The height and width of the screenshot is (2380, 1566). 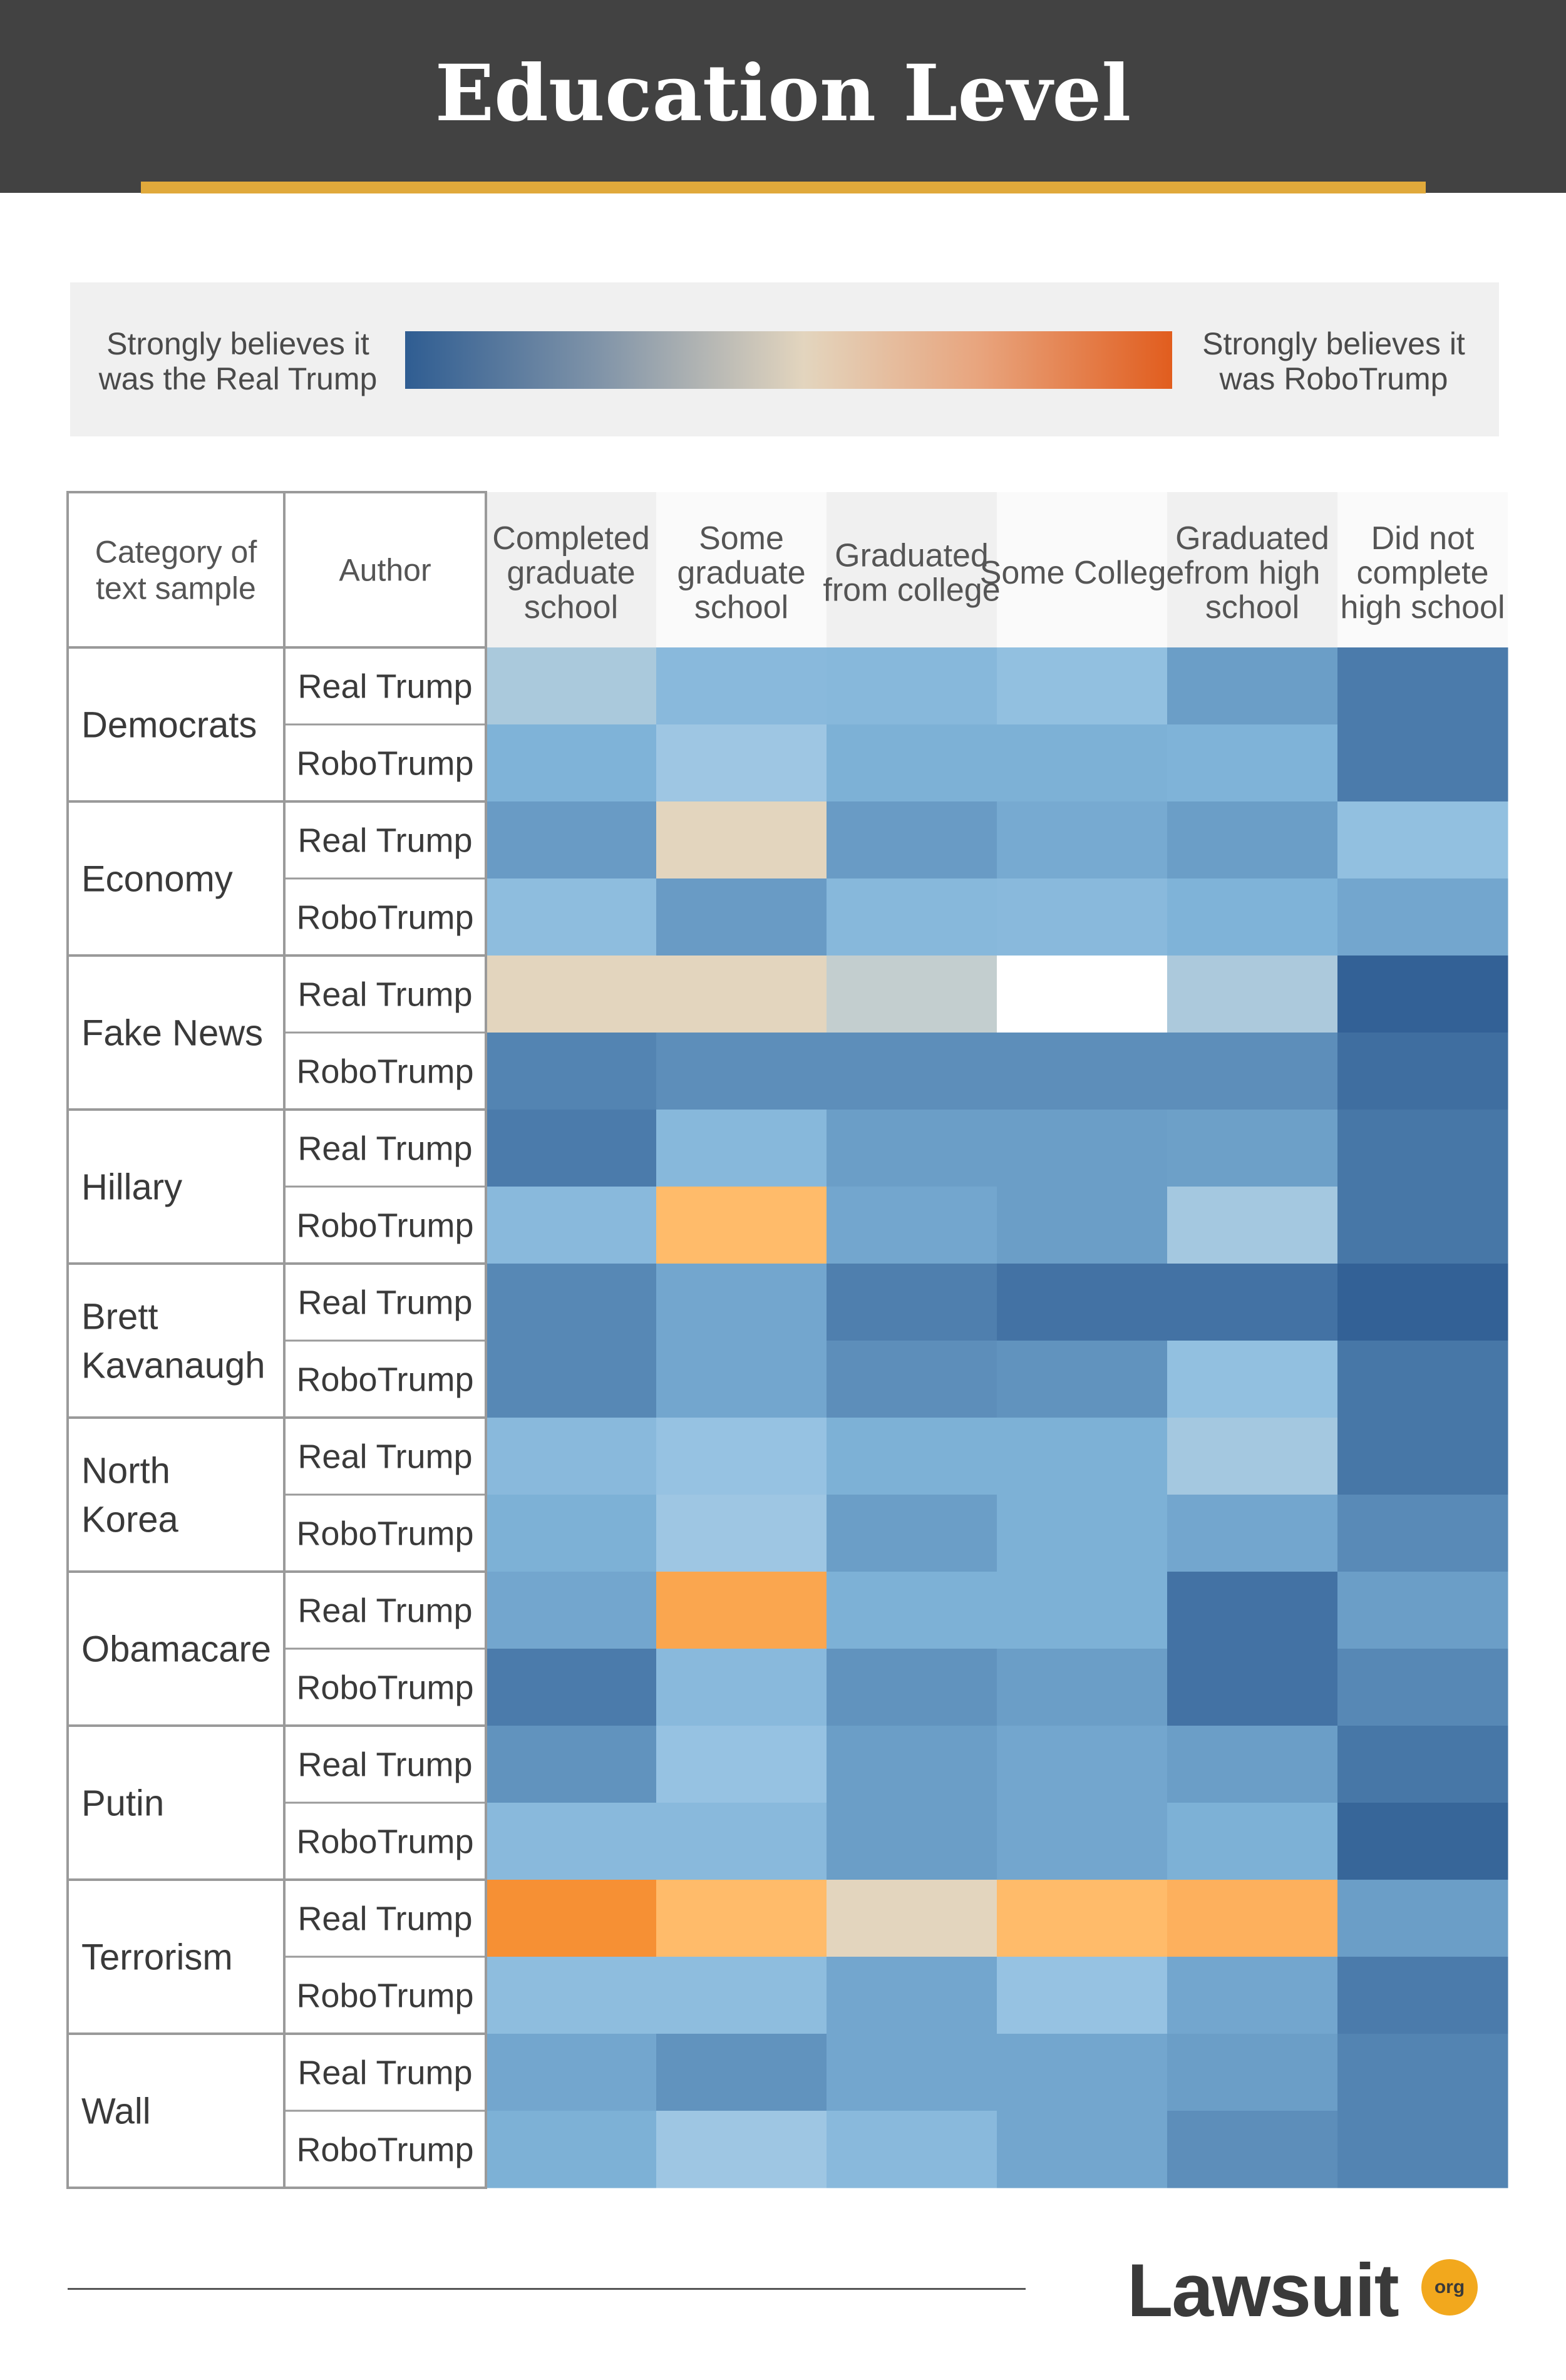 I want to click on column-header-label: Graduated from college, so click(x=911, y=573).